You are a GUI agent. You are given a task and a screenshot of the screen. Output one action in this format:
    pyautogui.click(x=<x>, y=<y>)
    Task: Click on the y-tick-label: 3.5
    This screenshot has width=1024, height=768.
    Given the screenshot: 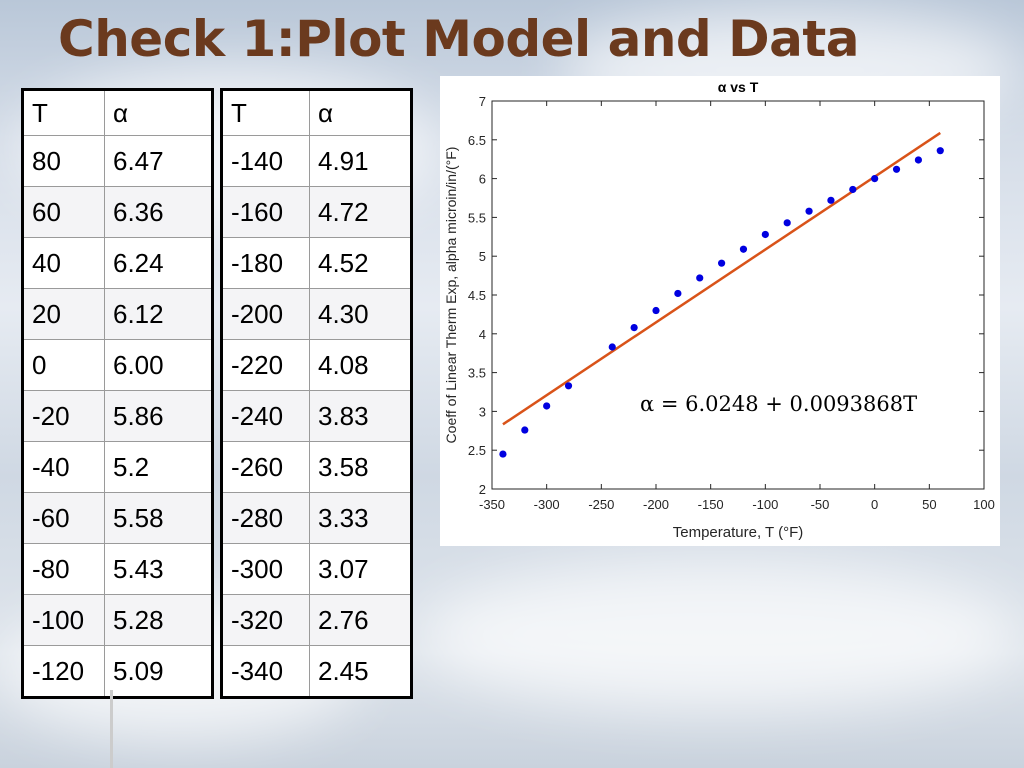 What is the action you would take?
    pyautogui.click(x=477, y=373)
    